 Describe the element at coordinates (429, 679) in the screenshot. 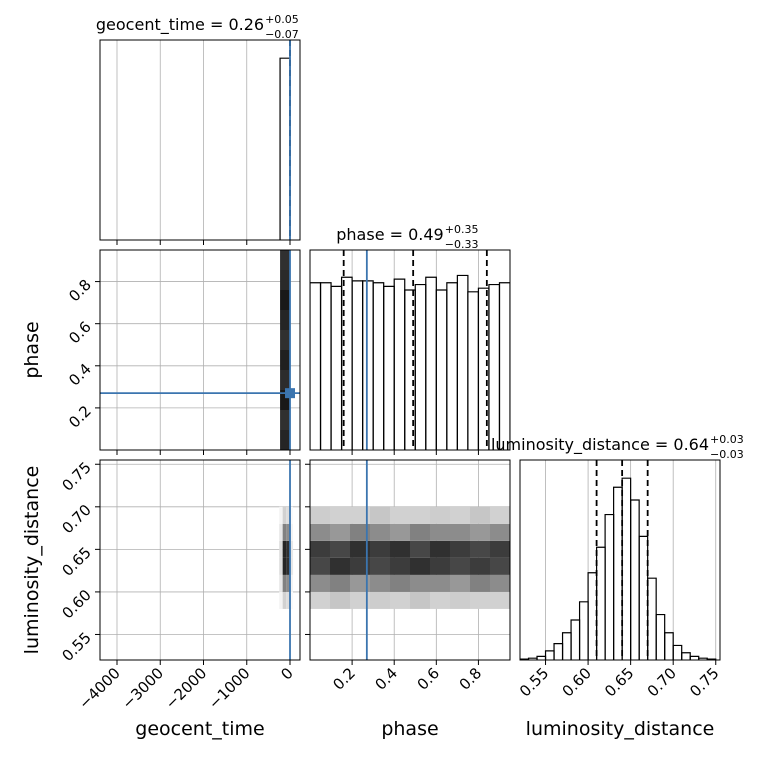

I see `x-tick-label: 0.6` at that location.